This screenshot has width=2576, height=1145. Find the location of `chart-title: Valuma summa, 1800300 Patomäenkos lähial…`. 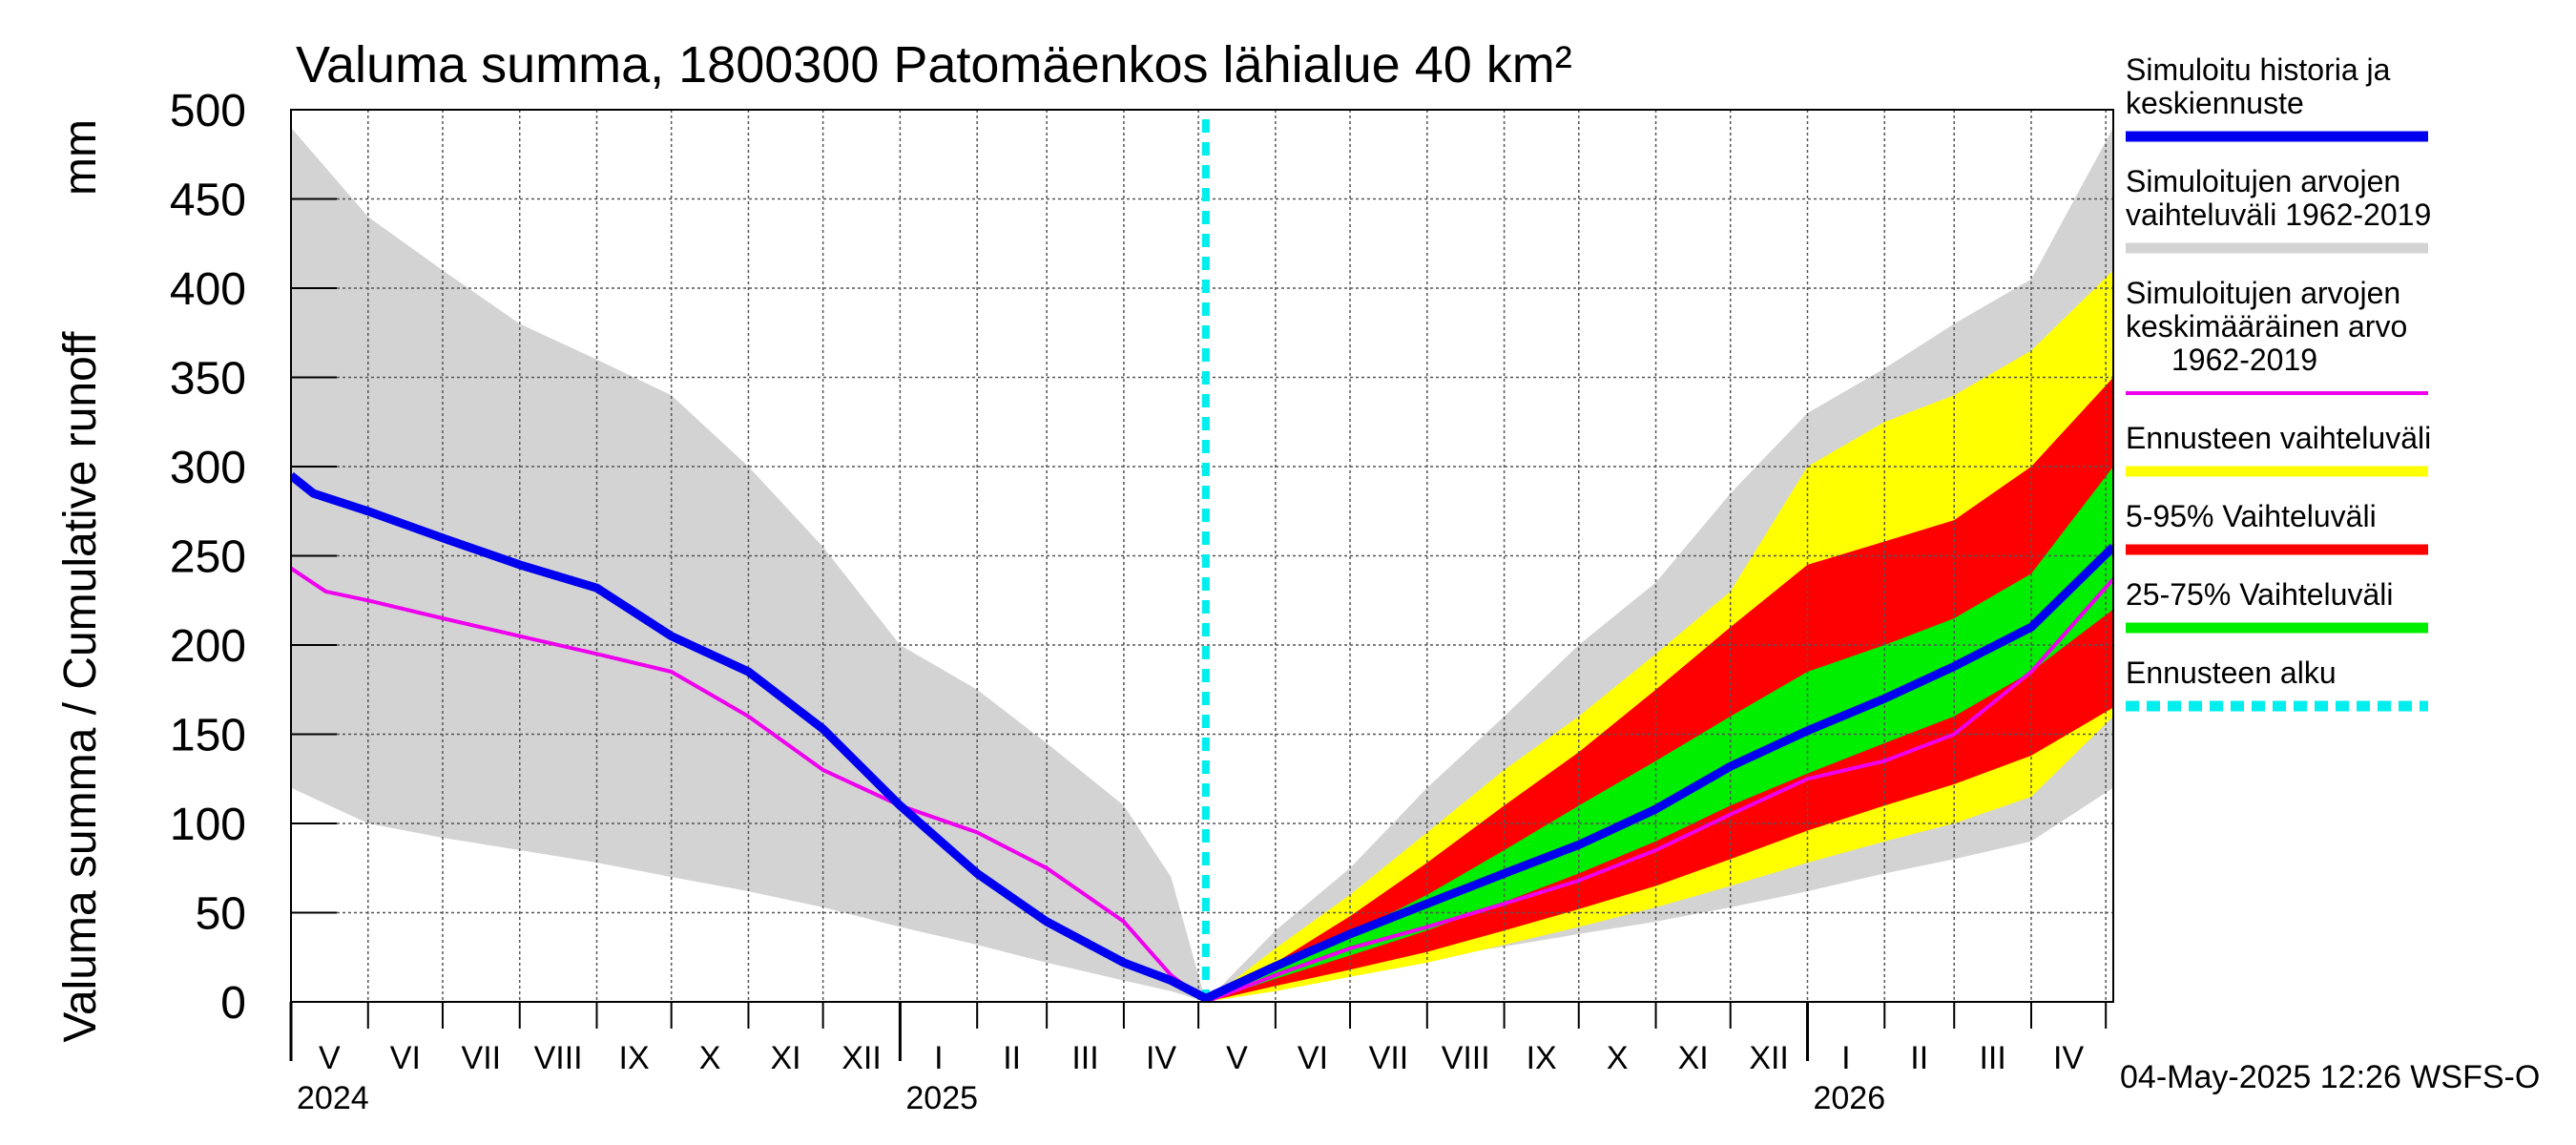

chart-title: Valuma summa, 1800300 Patomäenkos lähial… is located at coordinates (934, 65).